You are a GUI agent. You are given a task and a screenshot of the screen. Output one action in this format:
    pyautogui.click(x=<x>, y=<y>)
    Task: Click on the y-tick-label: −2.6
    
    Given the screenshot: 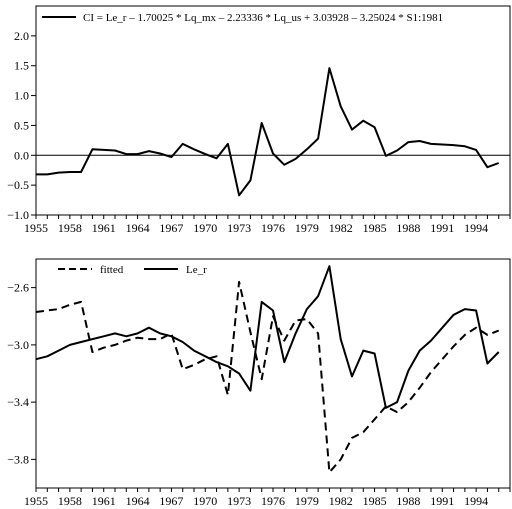 What is the action you would take?
    pyautogui.click(x=18, y=288)
    